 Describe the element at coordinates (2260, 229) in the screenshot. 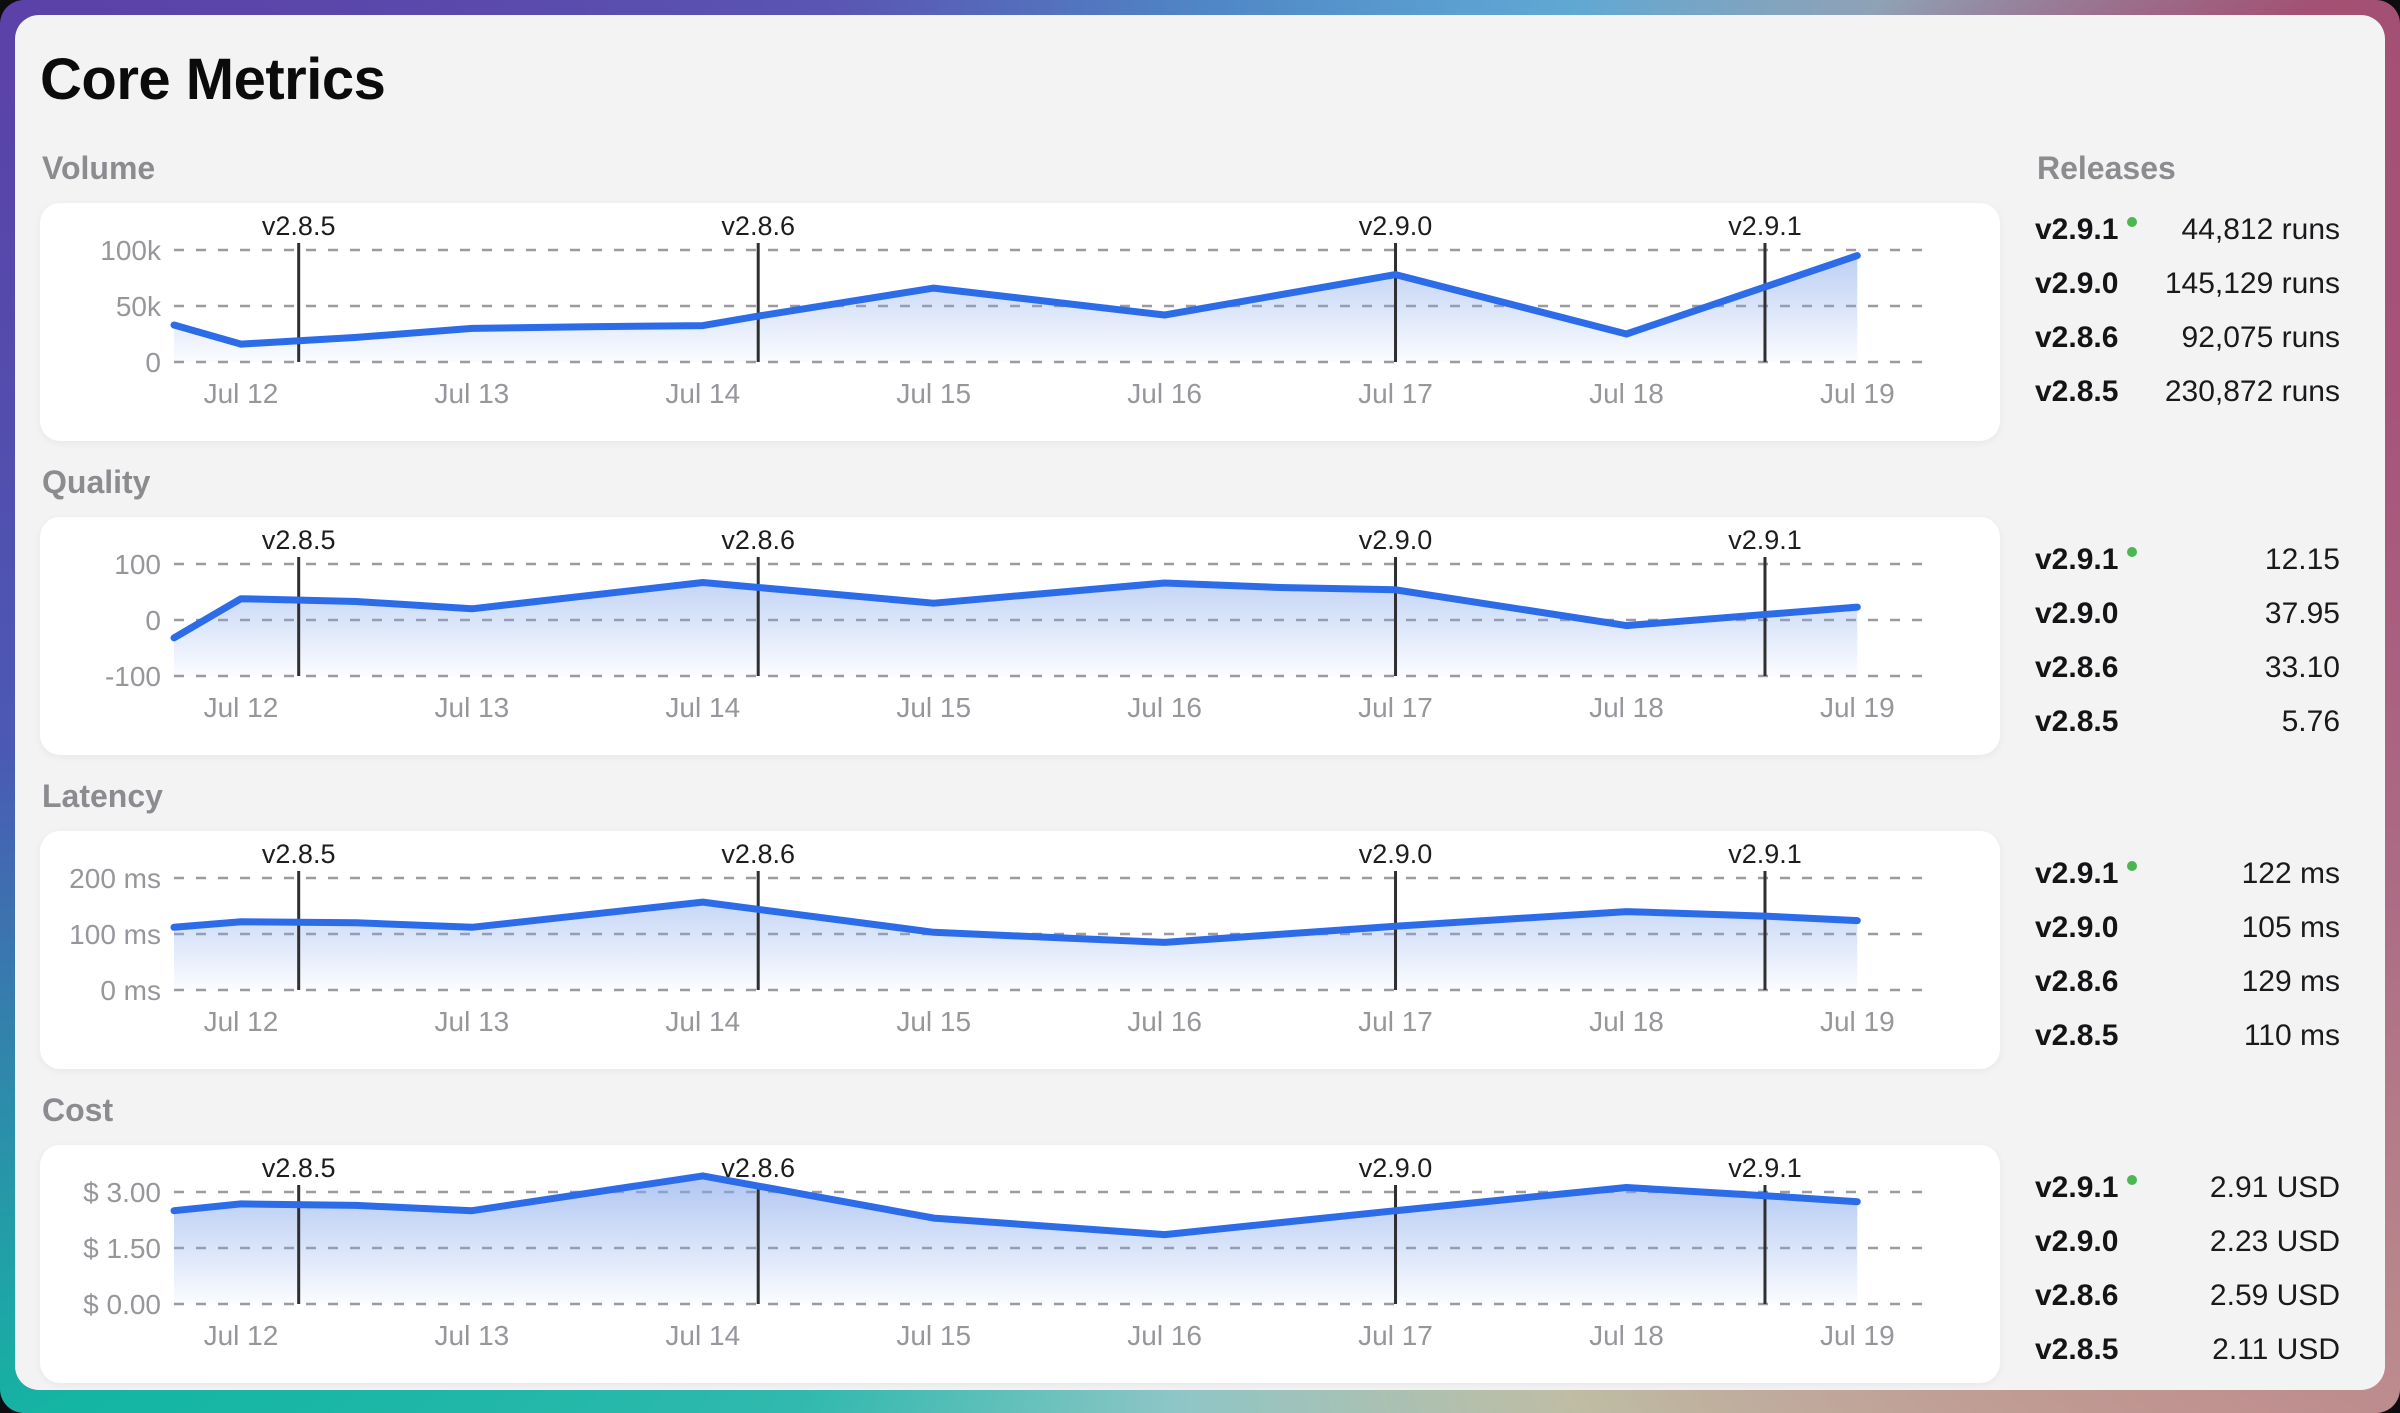

I see `release-value: 44,812 runs` at that location.